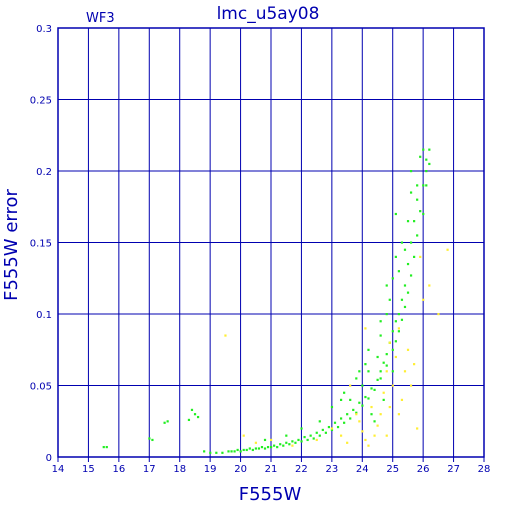 The height and width of the screenshot is (512, 512). I want to click on x-tick-label: 19, so click(210, 469).